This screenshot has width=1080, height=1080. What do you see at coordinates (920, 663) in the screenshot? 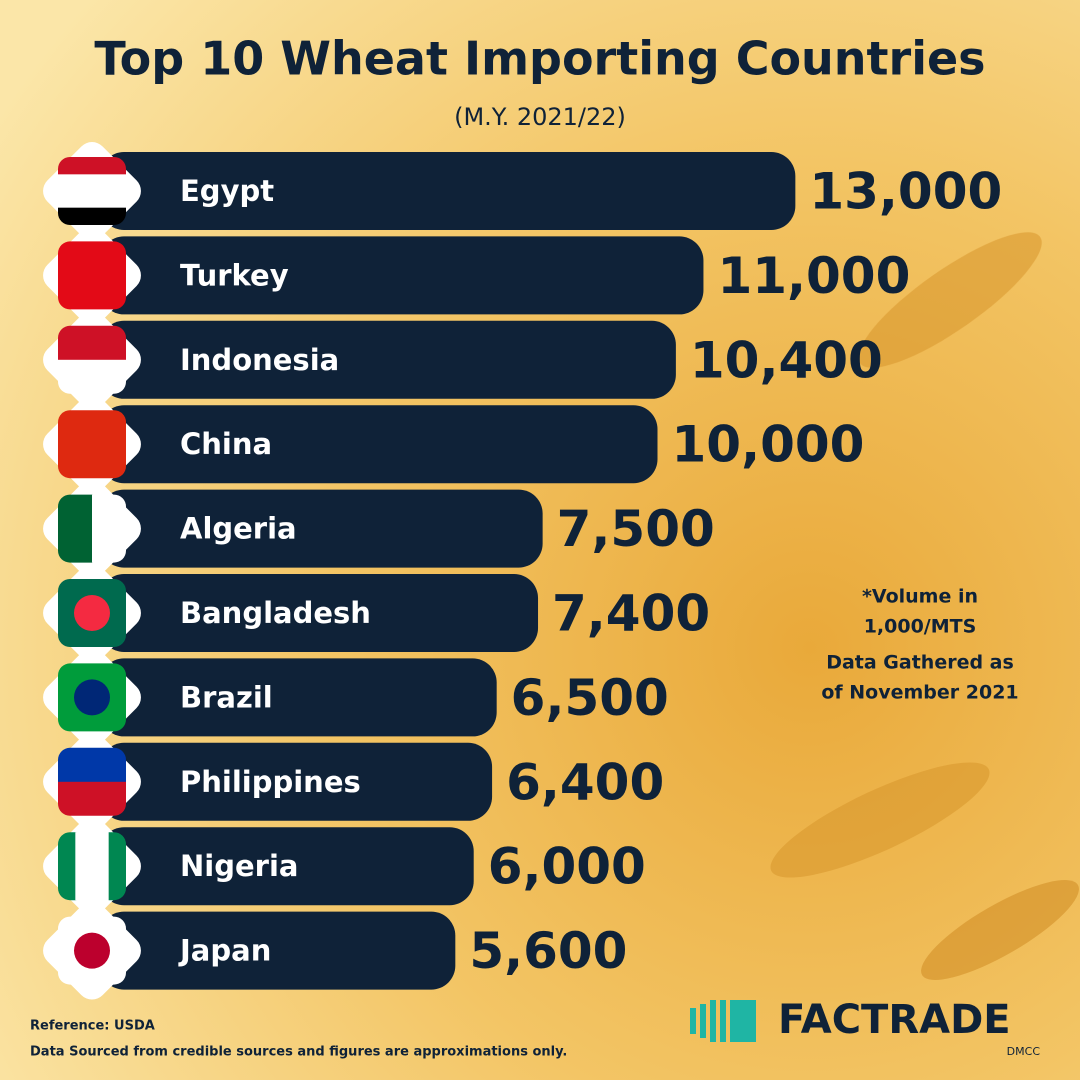
I see `note: Data Gathered as` at bounding box center [920, 663].